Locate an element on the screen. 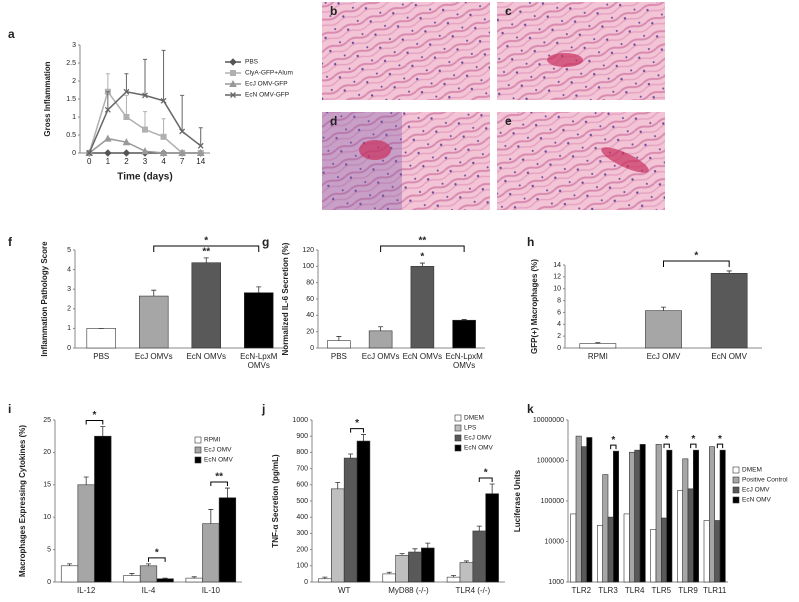 The image size is (799, 602). y-tick-label: 20 is located at coordinates (47, 452).